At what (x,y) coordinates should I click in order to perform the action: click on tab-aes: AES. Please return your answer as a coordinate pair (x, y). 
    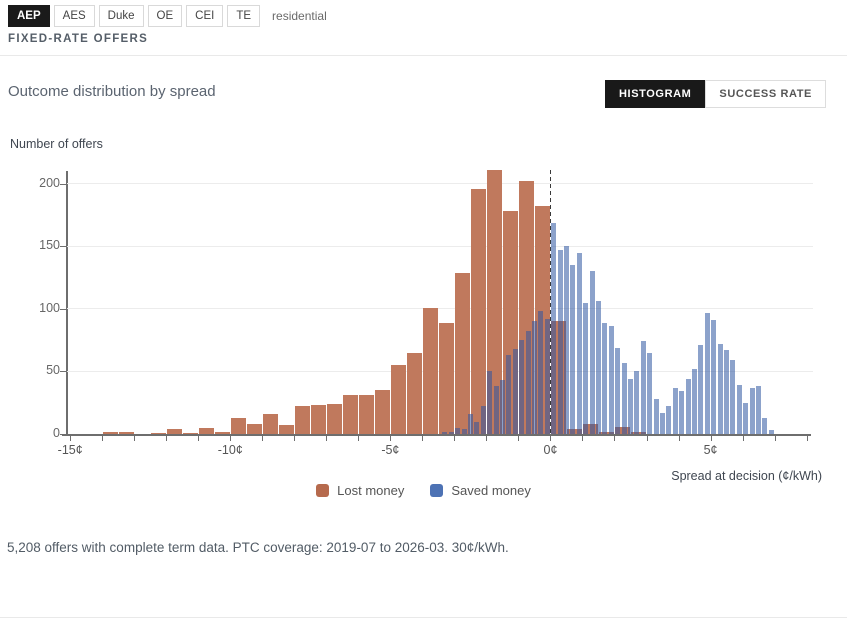
    Looking at the image, I should click on (74, 16).